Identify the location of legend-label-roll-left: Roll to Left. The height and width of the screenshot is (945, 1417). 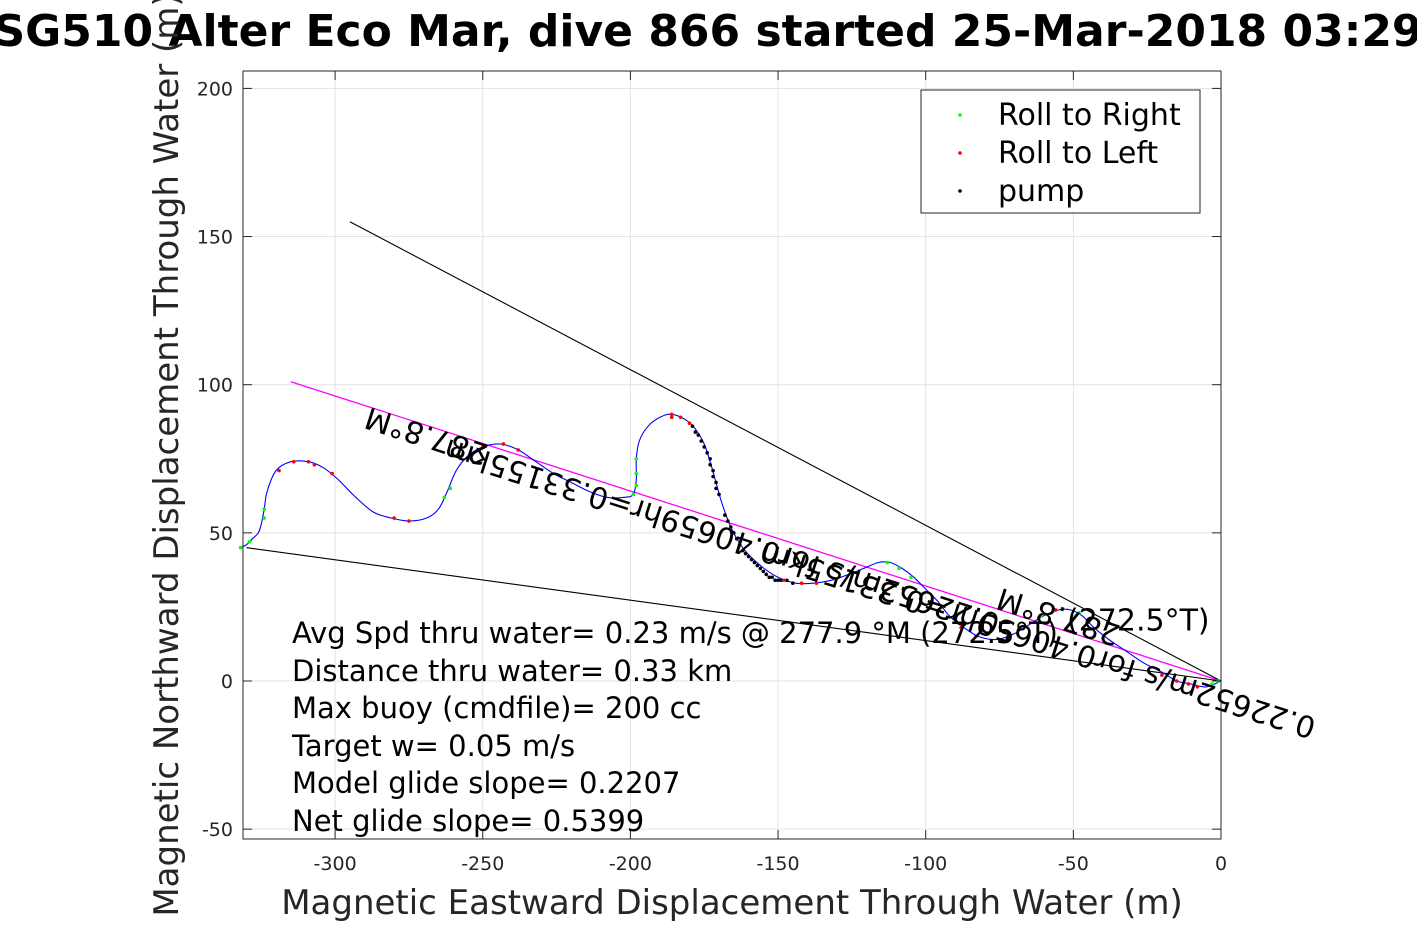
(1078, 153).